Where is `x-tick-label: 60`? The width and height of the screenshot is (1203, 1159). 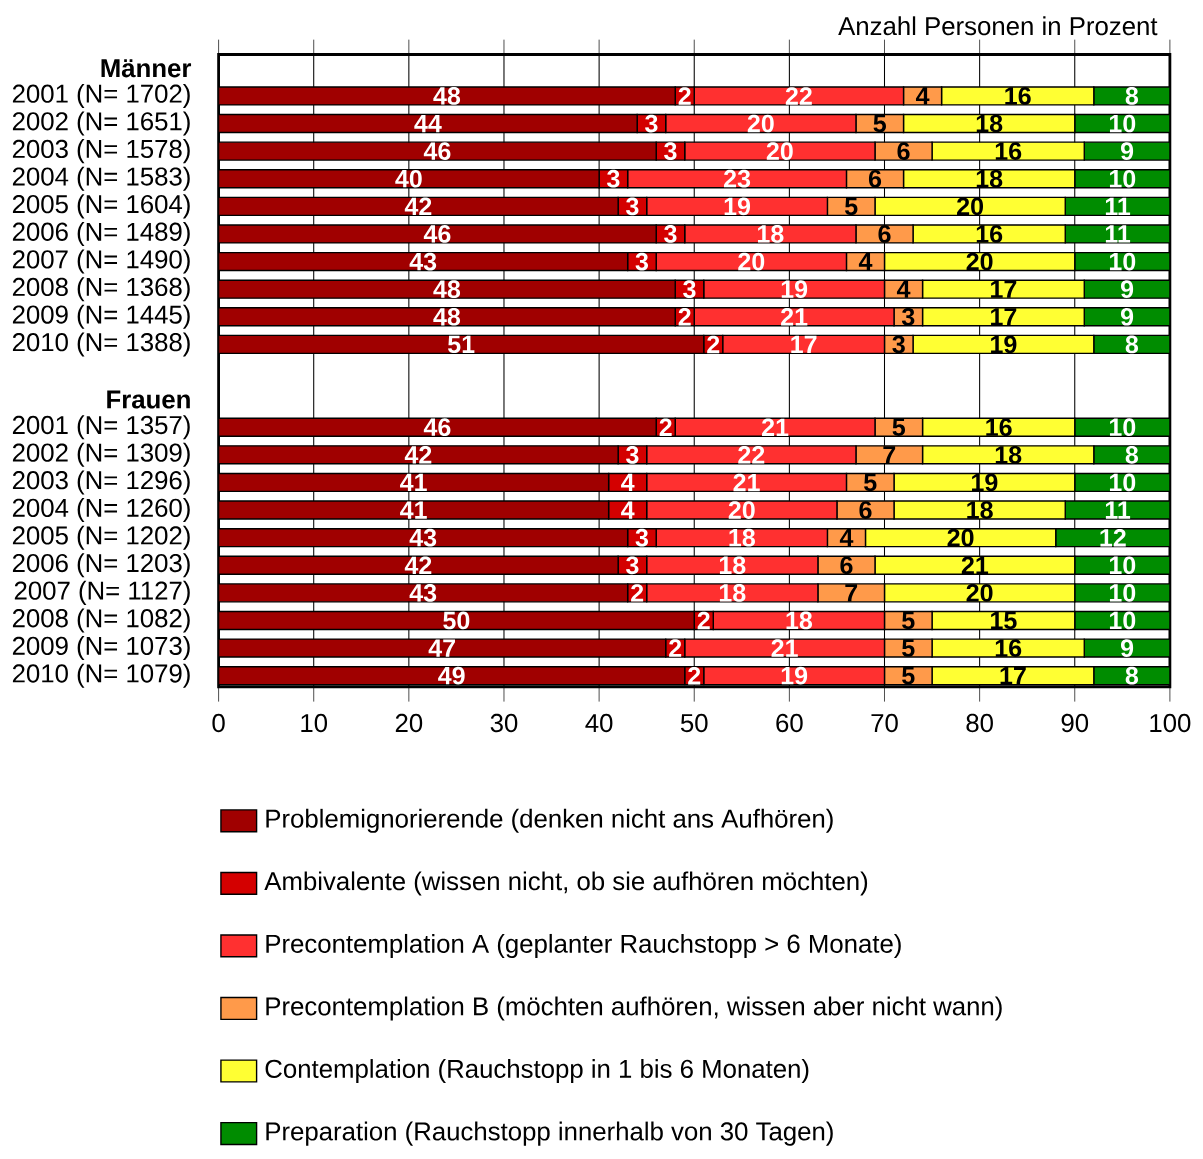 x-tick-label: 60 is located at coordinates (789, 722).